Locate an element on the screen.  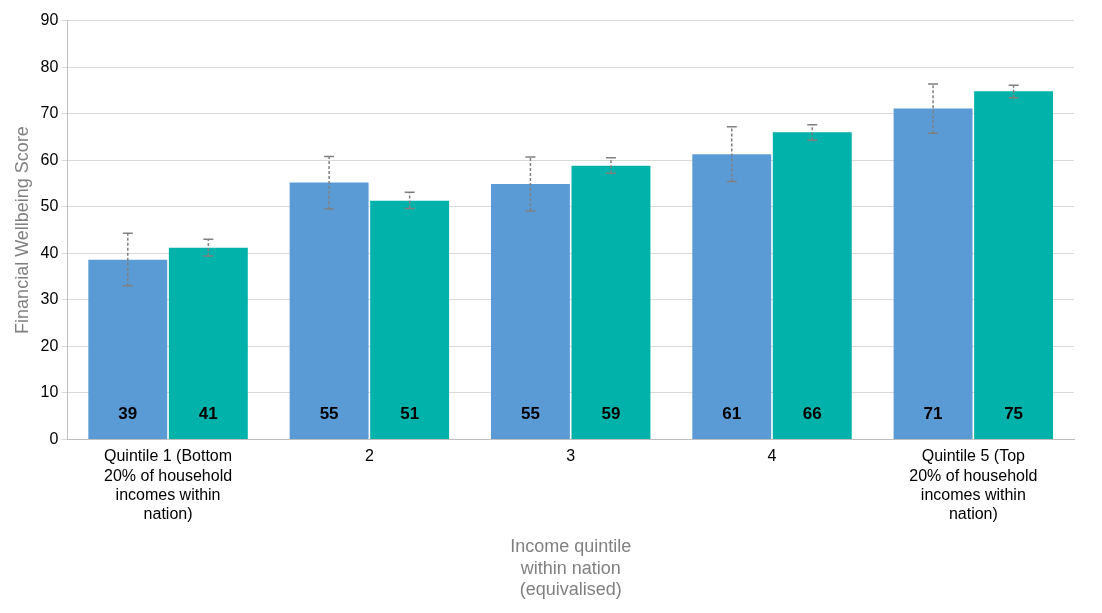
data-label: 75 is located at coordinates (1014, 414).